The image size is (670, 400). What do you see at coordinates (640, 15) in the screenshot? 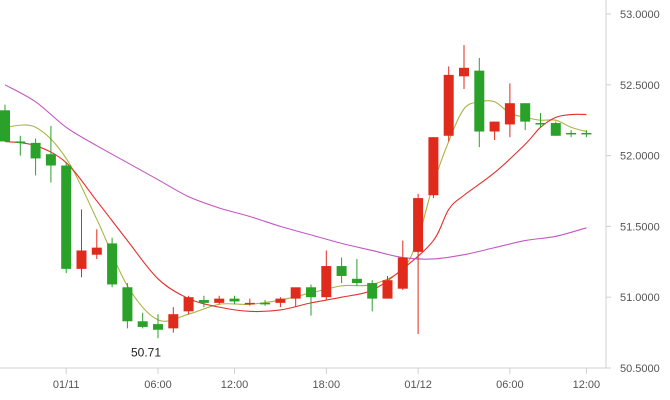
I see `y-tick-label: 53.0000` at bounding box center [640, 15].